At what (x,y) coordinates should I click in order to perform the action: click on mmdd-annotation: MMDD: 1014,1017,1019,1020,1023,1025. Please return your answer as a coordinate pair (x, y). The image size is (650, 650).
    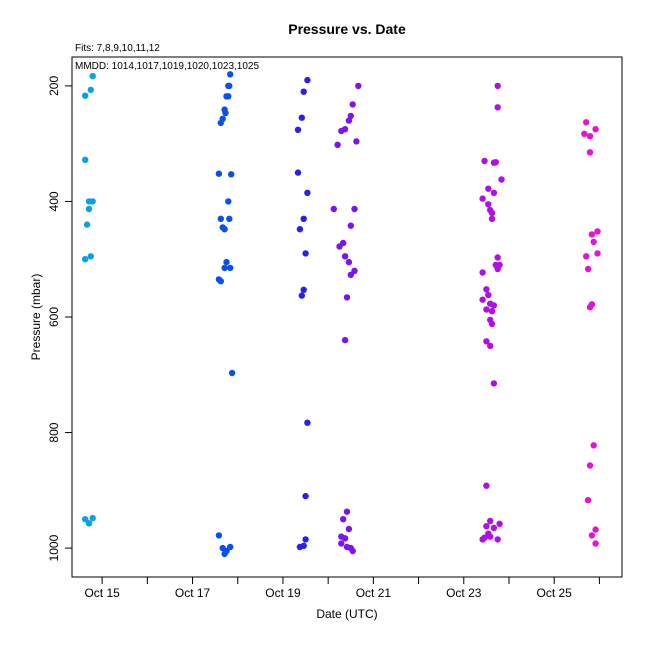
    Looking at the image, I should click on (167, 66).